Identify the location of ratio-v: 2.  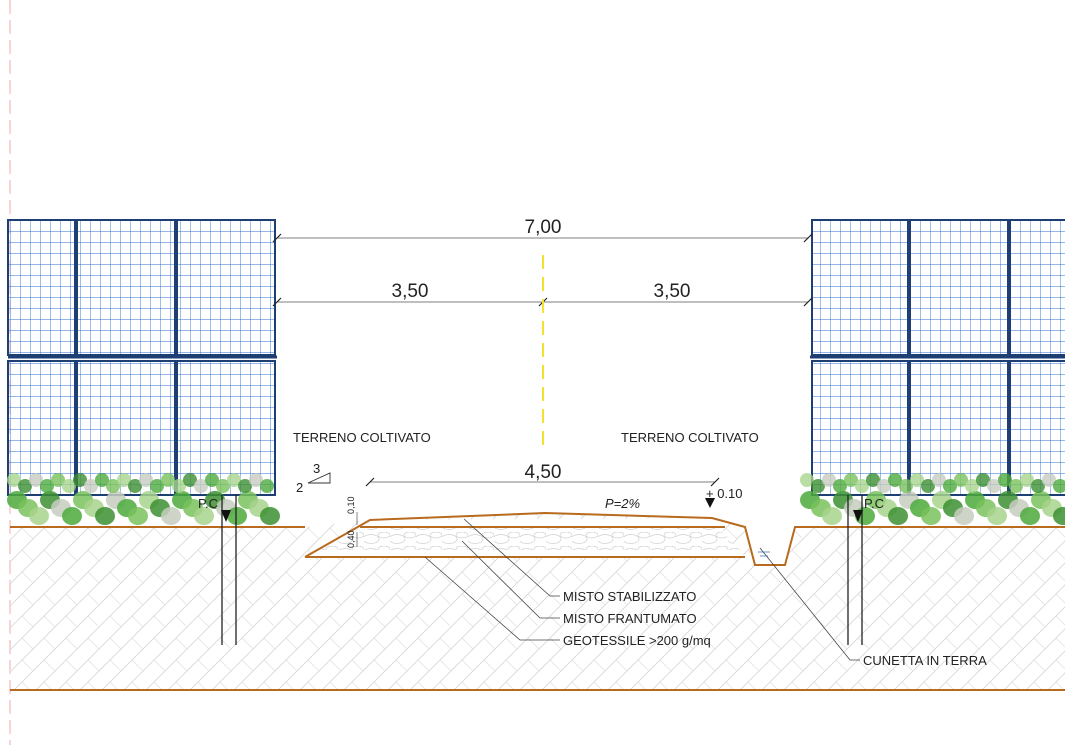
(299, 487).